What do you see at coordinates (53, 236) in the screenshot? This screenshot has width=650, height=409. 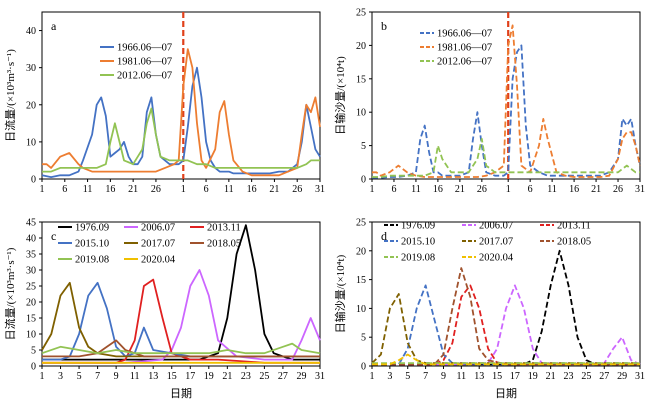 I see `panel-label: c` at bounding box center [53, 236].